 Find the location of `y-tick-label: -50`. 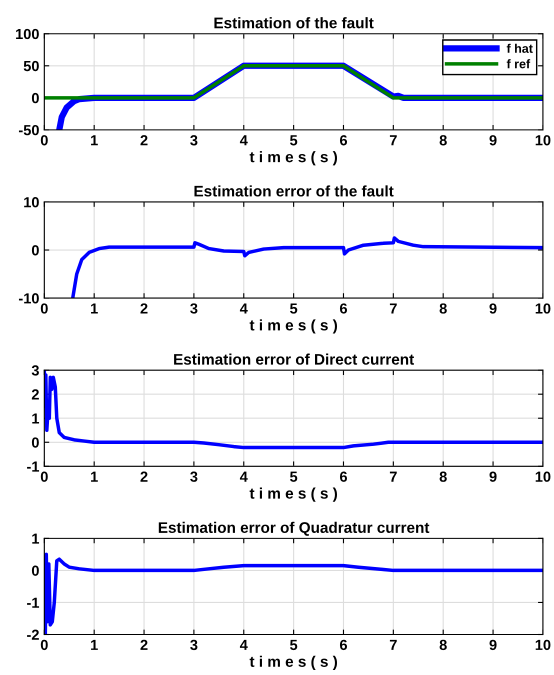

y-tick-label: -50 is located at coordinates (28, 130).